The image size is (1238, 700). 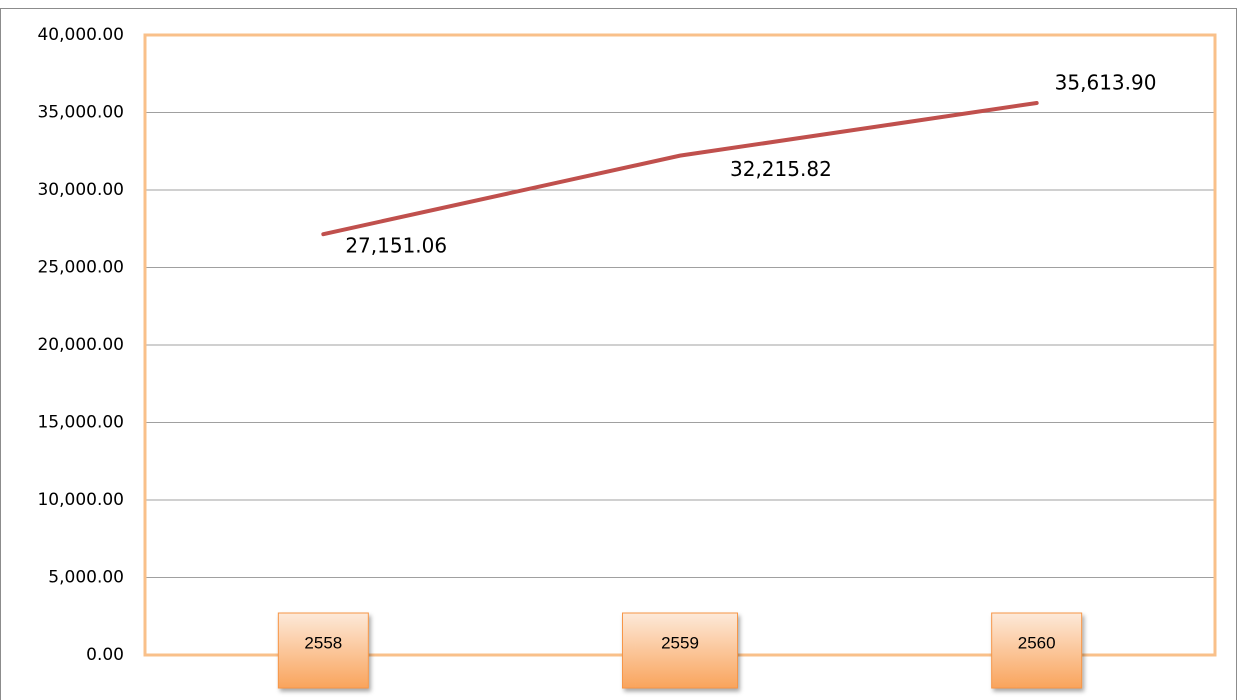 I want to click on x-tick-label: 2560, so click(x=1037, y=642).